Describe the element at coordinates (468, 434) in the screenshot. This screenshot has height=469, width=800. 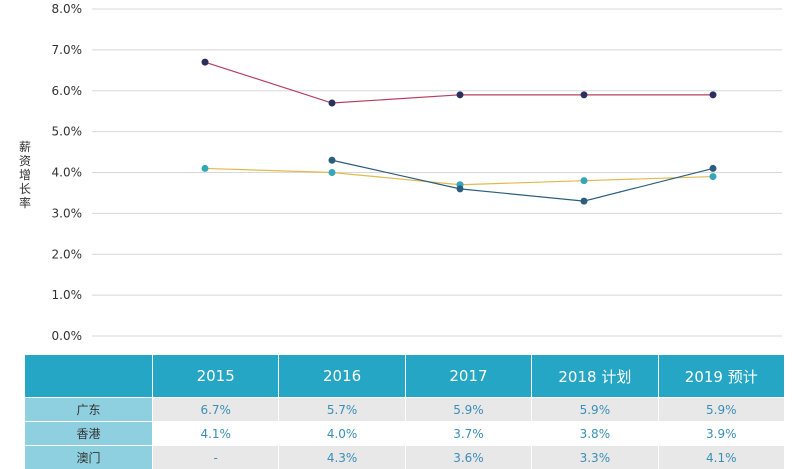
I see `table-cell: 3.7%` at that location.